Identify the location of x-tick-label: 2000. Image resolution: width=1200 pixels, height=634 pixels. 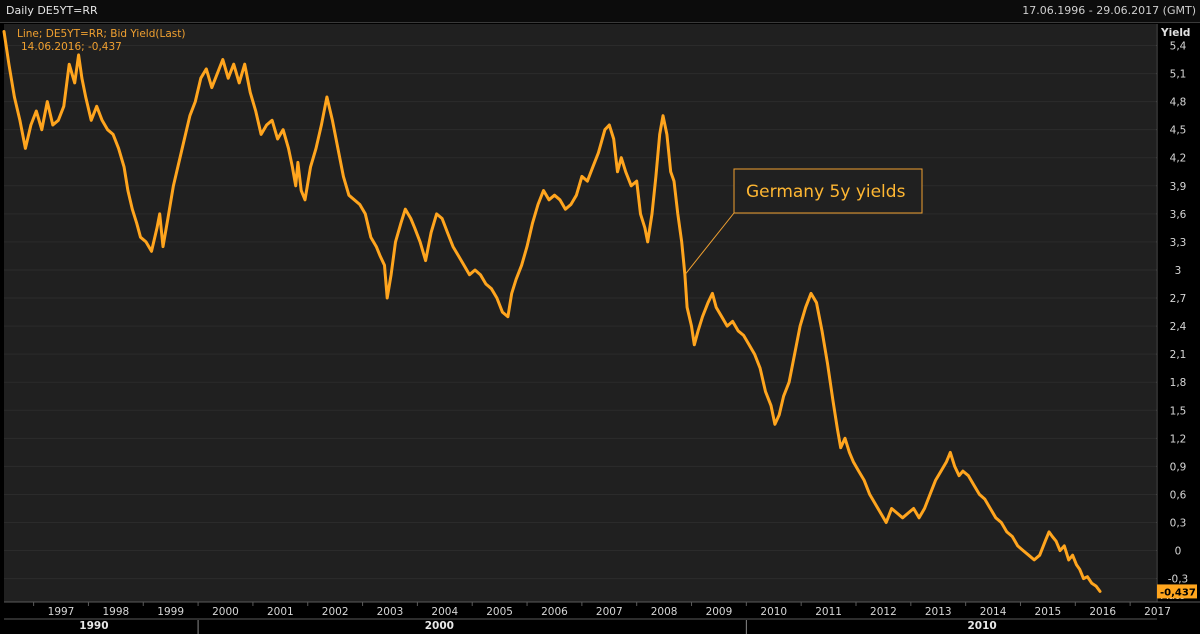
(225, 612).